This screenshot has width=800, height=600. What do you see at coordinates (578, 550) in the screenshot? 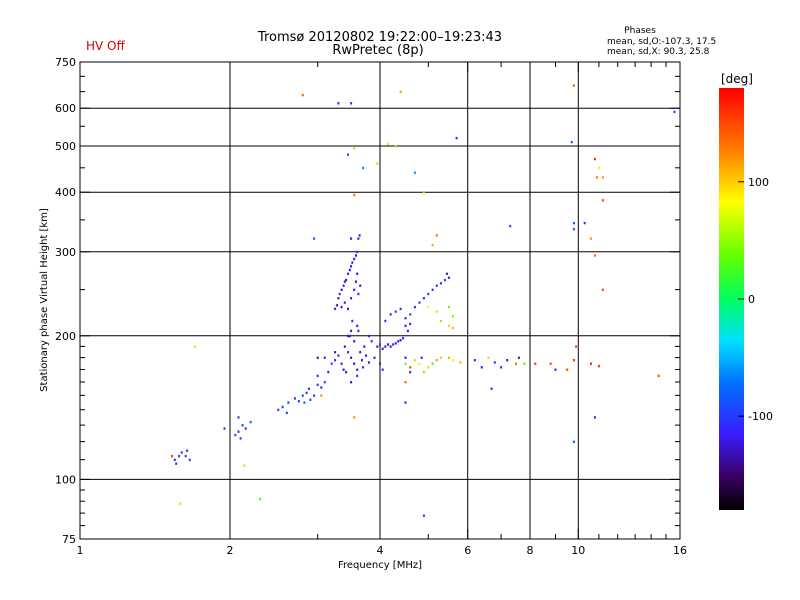
I see `x-tick-label: 10` at bounding box center [578, 550].